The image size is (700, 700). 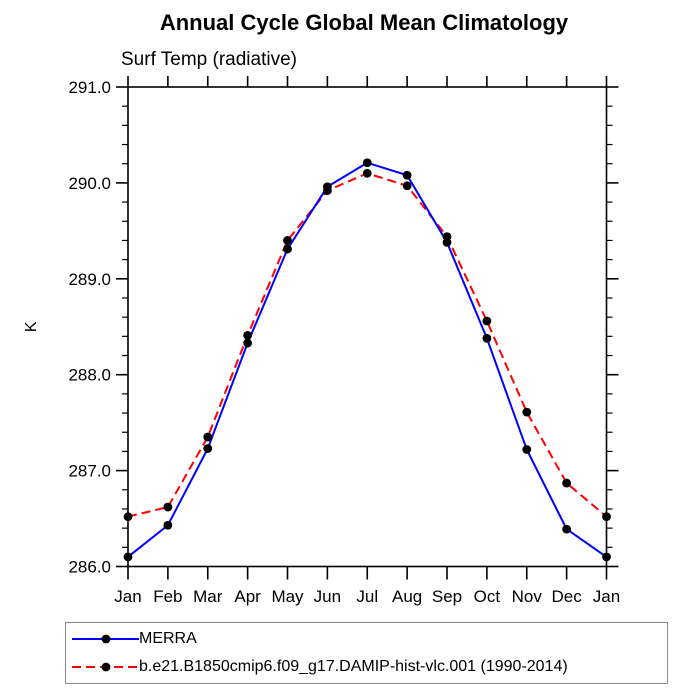 What do you see at coordinates (89, 183) in the screenshot?
I see `y-axis-tick-label: 290.0` at bounding box center [89, 183].